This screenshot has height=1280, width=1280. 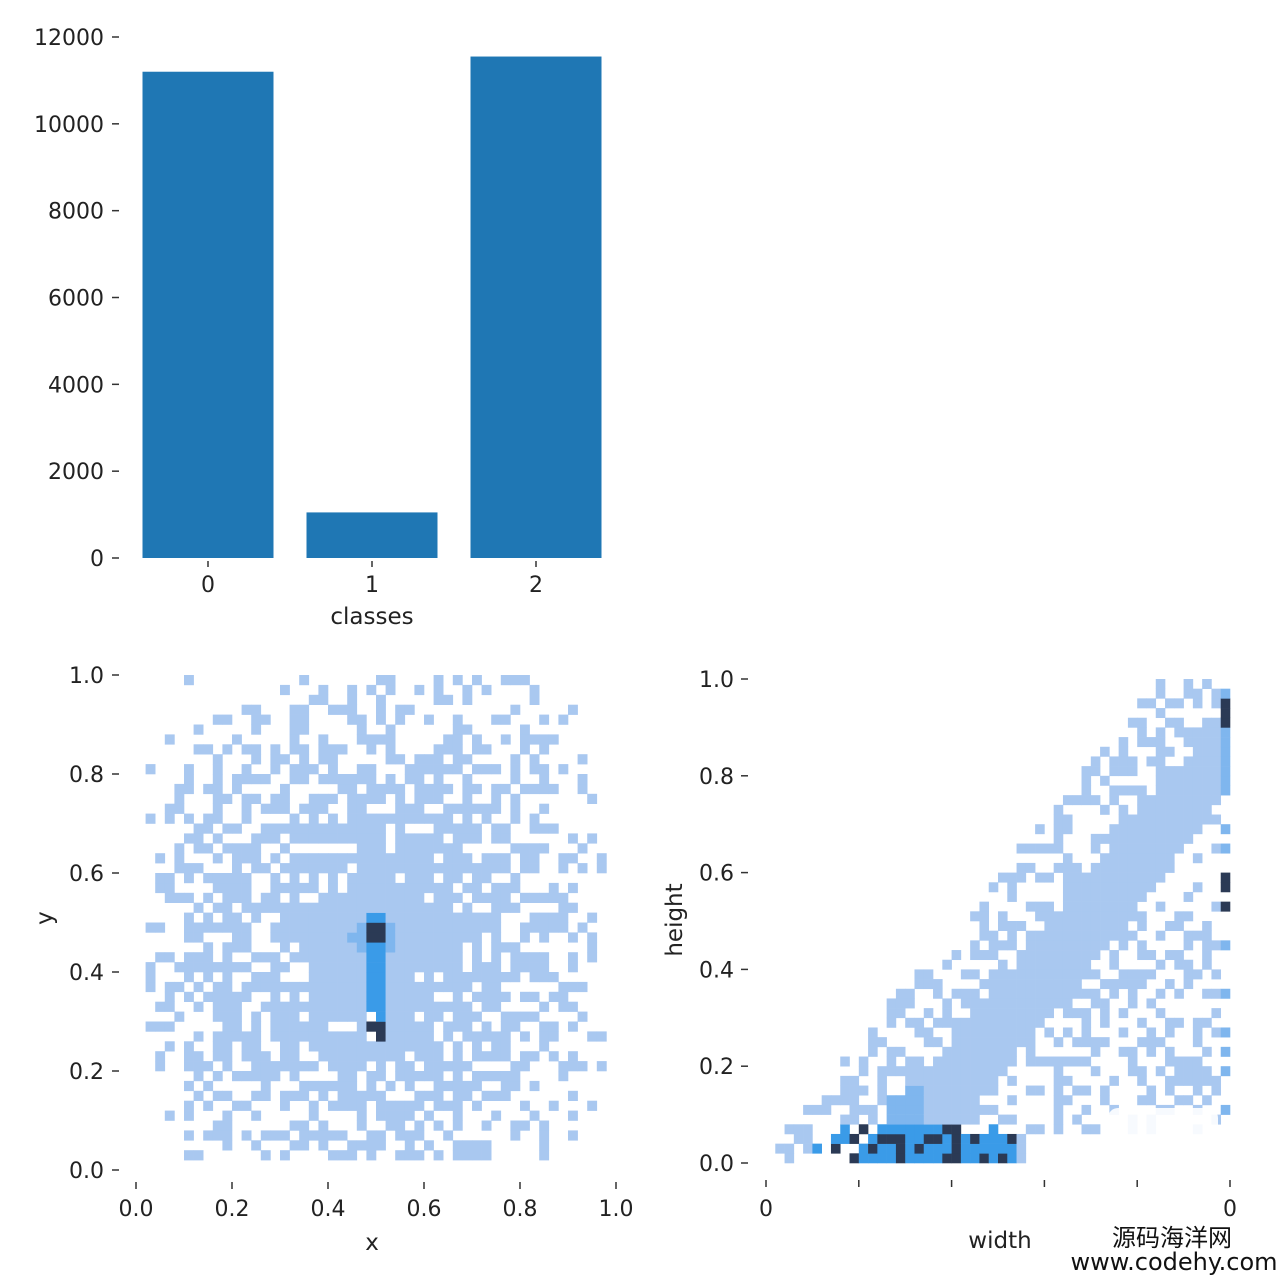 What do you see at coordinates (94, 924) in the screenshot?
I see `xy-y-axis: 0.00.20.40.60.81.0` at bounding box center [94, 924].